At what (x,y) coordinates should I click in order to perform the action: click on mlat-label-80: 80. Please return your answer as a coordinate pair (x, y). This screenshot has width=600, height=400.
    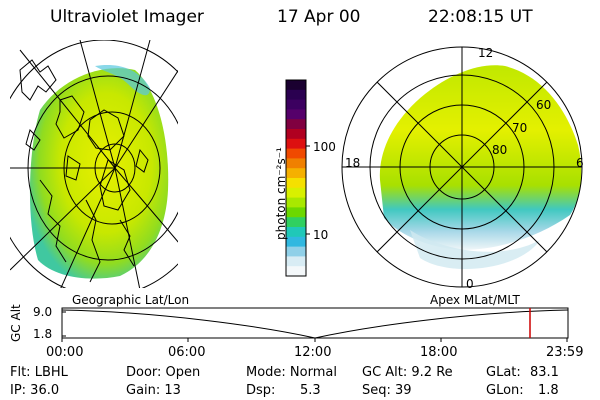
    Looking at the image, I should click on (500, 150).